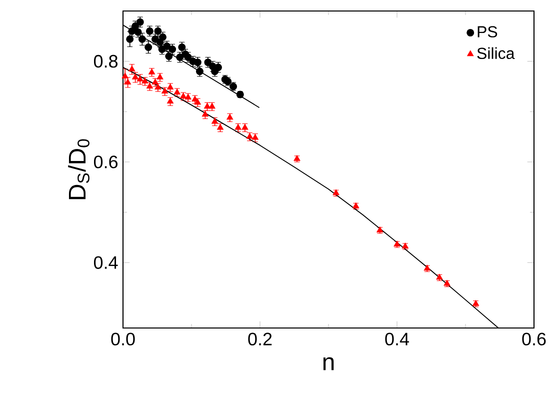 This screenshot has width=553, height=402. I want to click on x-tick-label: 0.4, so click(397, 339).